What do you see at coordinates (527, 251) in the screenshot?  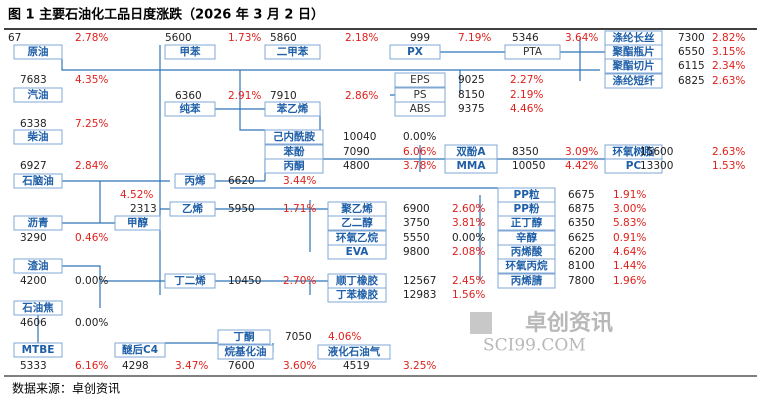 I see `node-label: 丙烯酸` at bounding box center [527, 251].